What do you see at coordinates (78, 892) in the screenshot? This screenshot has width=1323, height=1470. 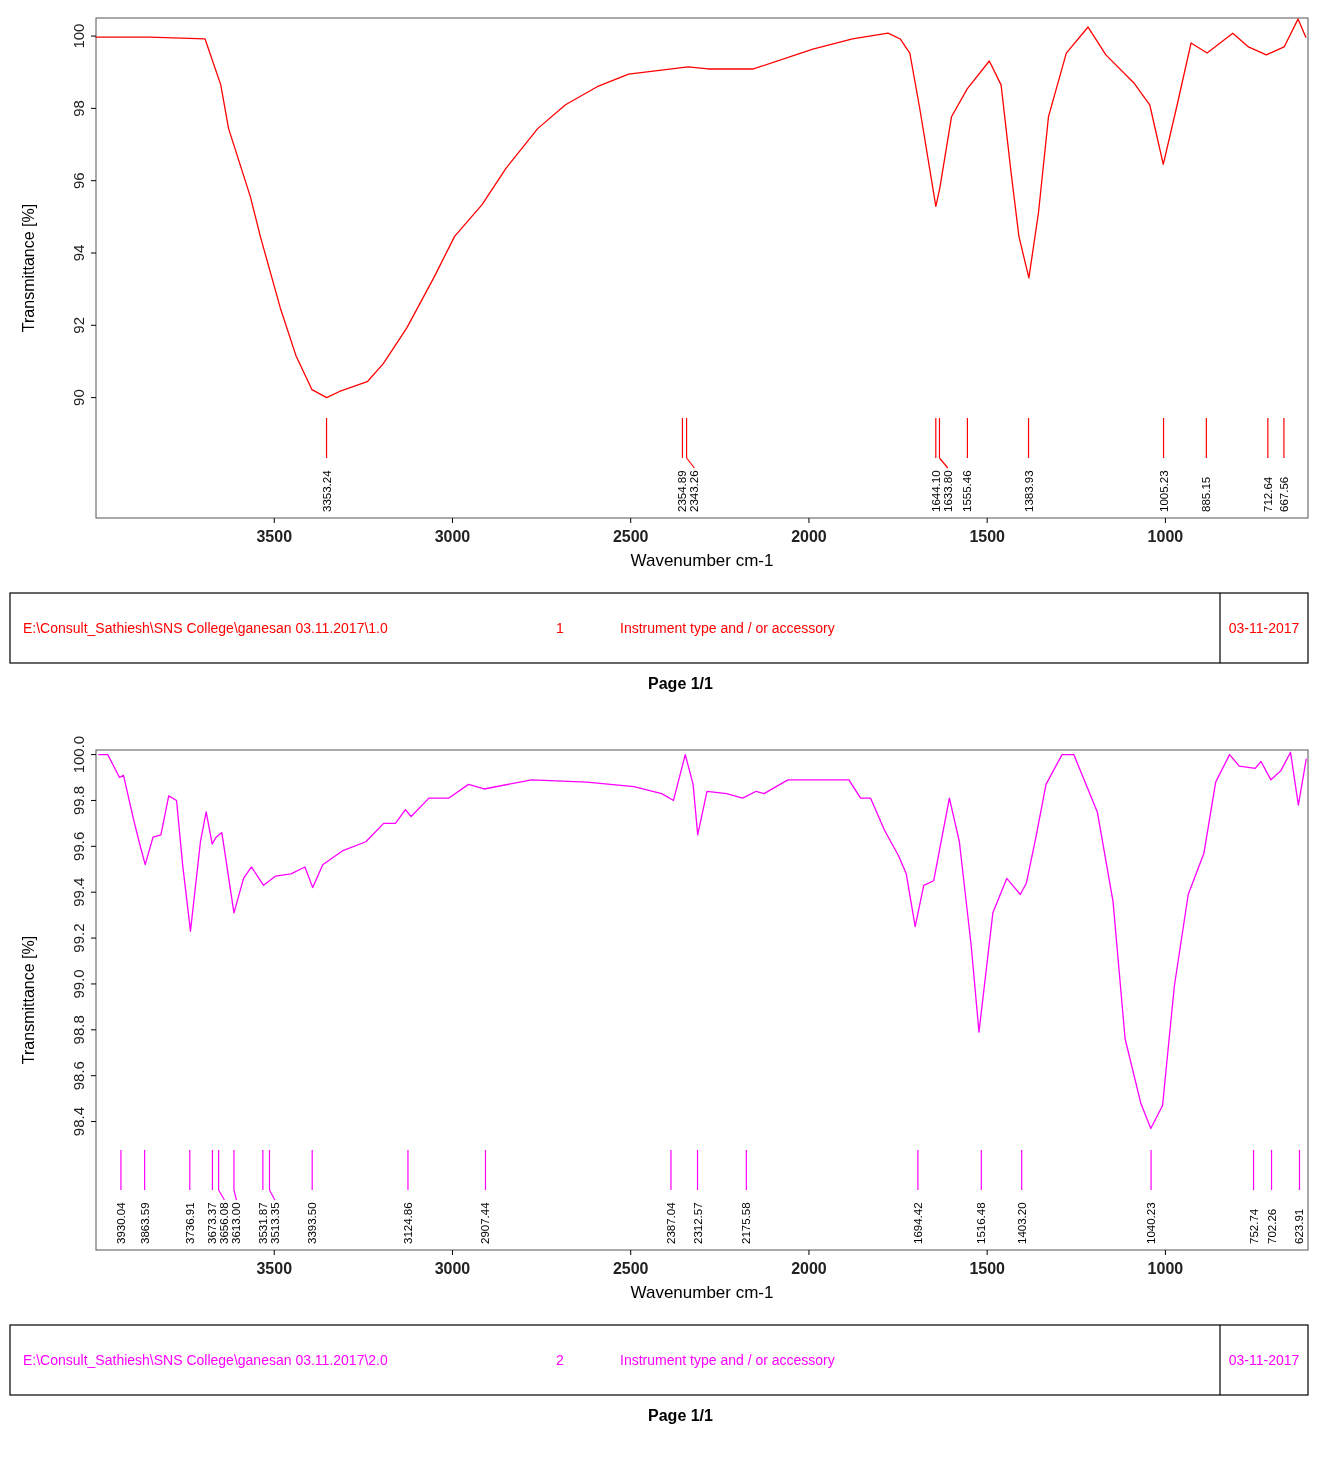 I see `y-tick-label: 99.4` at bounding box center [78, 892].